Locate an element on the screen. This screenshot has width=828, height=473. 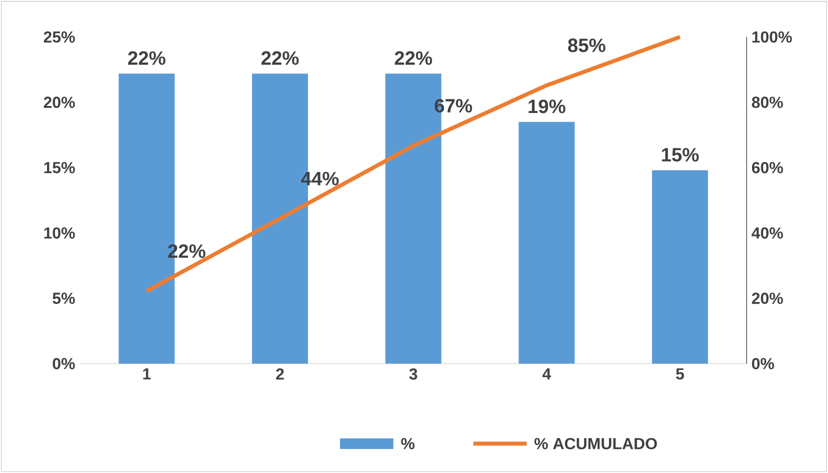
y-tick-label: 25% is located at coordinates (59, 37).